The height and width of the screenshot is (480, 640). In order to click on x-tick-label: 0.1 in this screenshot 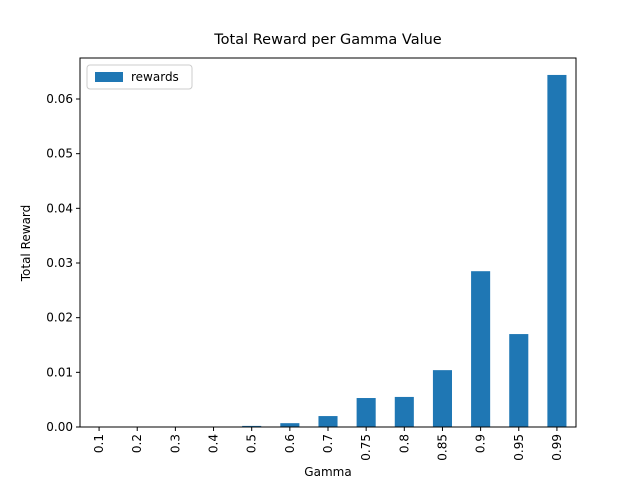, I will do `click(99, 443)`.